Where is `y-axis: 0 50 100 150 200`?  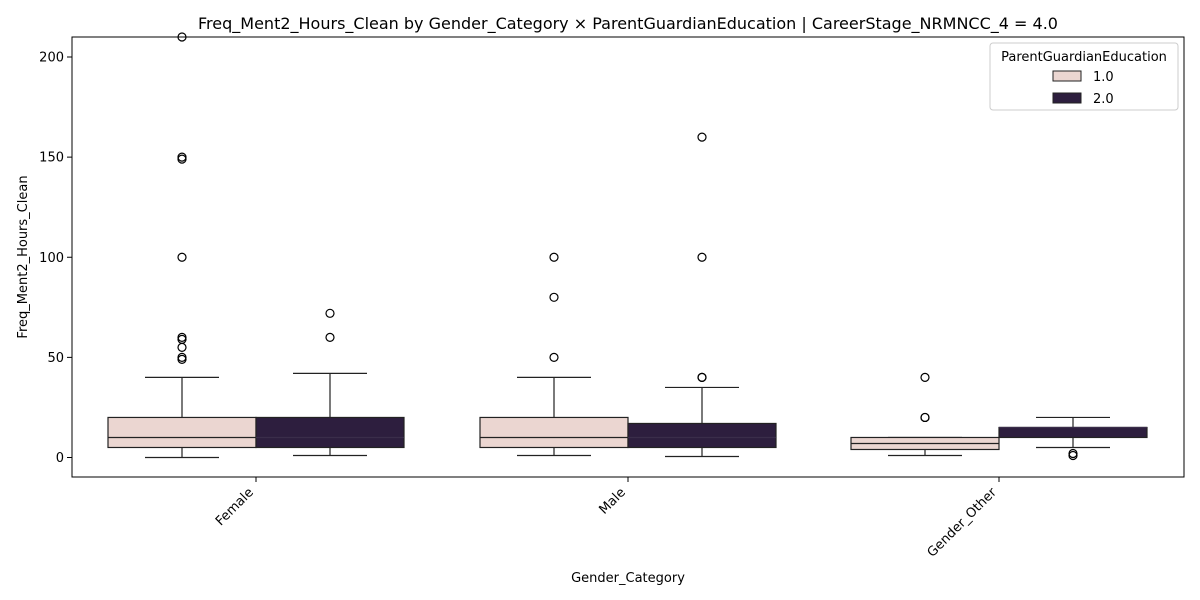
y-axis: 0 50 100 150 200 is located at coordinates (55, 258).